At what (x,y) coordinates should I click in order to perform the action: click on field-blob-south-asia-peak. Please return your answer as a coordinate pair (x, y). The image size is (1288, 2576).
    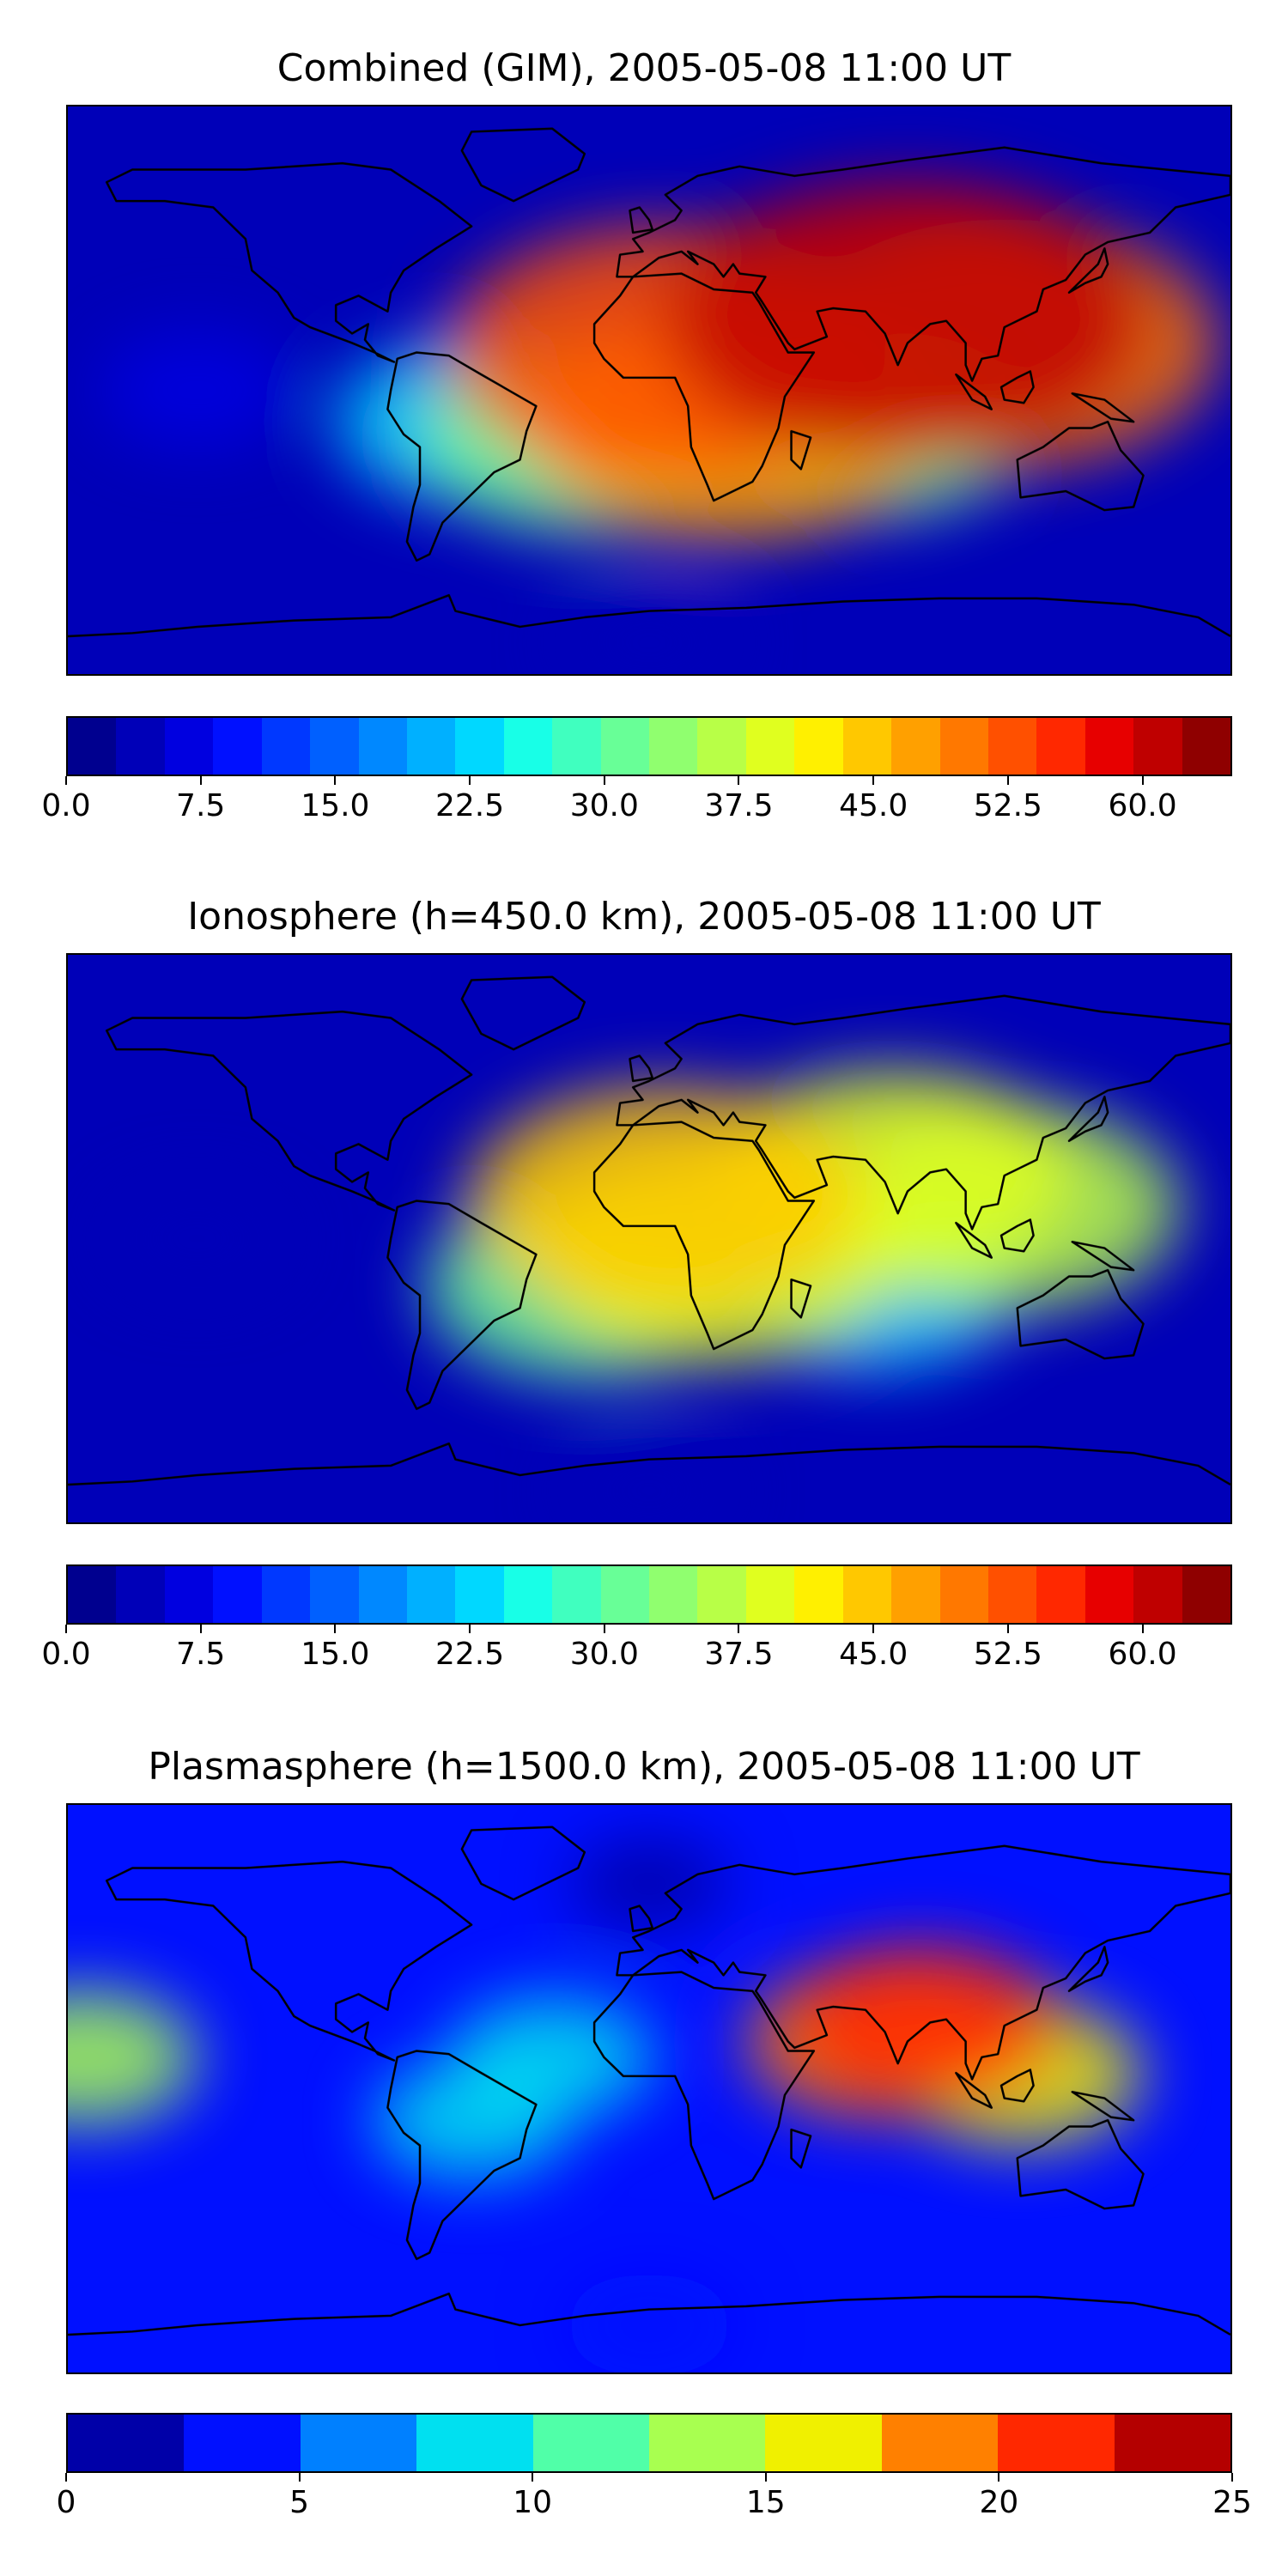
    Looking at the image, I should click on (924, 2026).